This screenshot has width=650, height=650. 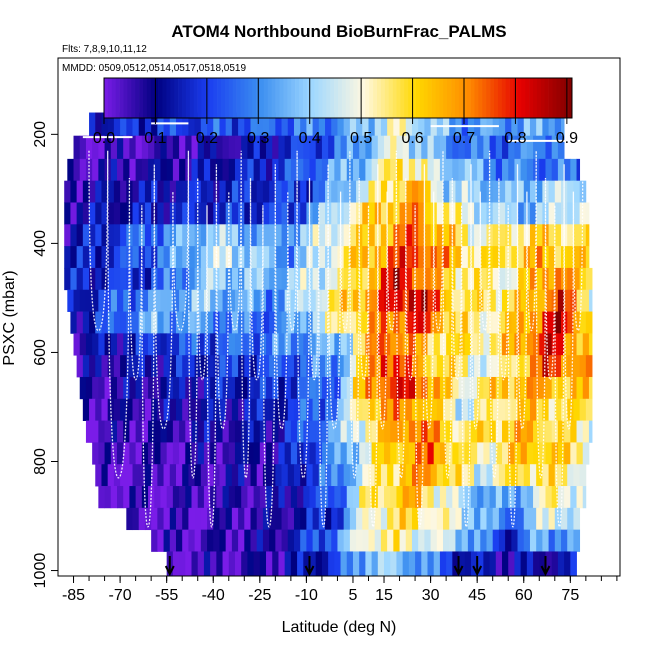 I want to click on x-tick-label: -10, so click(x=306, y=595).